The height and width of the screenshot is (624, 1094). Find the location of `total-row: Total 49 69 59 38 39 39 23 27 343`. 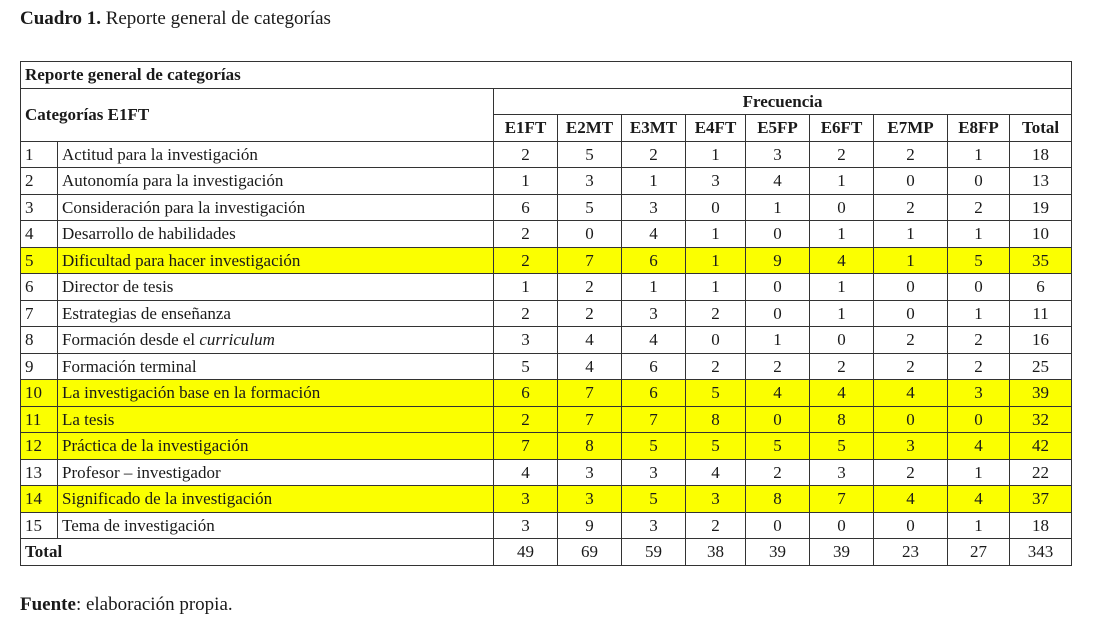

total-row: Total 49 69 59 38 39 39 23 27 343 is located at coordinates (546, 552).